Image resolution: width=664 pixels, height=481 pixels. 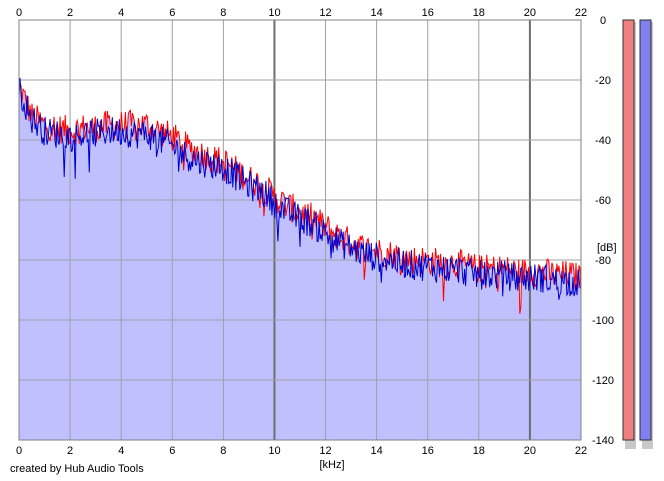 I want to click on x-tick-label-top: 4, so click(x=121, y=13).